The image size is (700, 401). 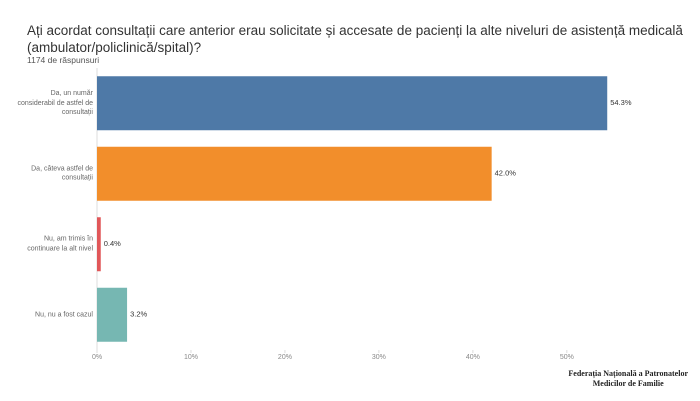 What do you see at coordinates (191, 357) in the screenshot?
I see `x-tick-label: 10%` at bounding box center [191, 357].